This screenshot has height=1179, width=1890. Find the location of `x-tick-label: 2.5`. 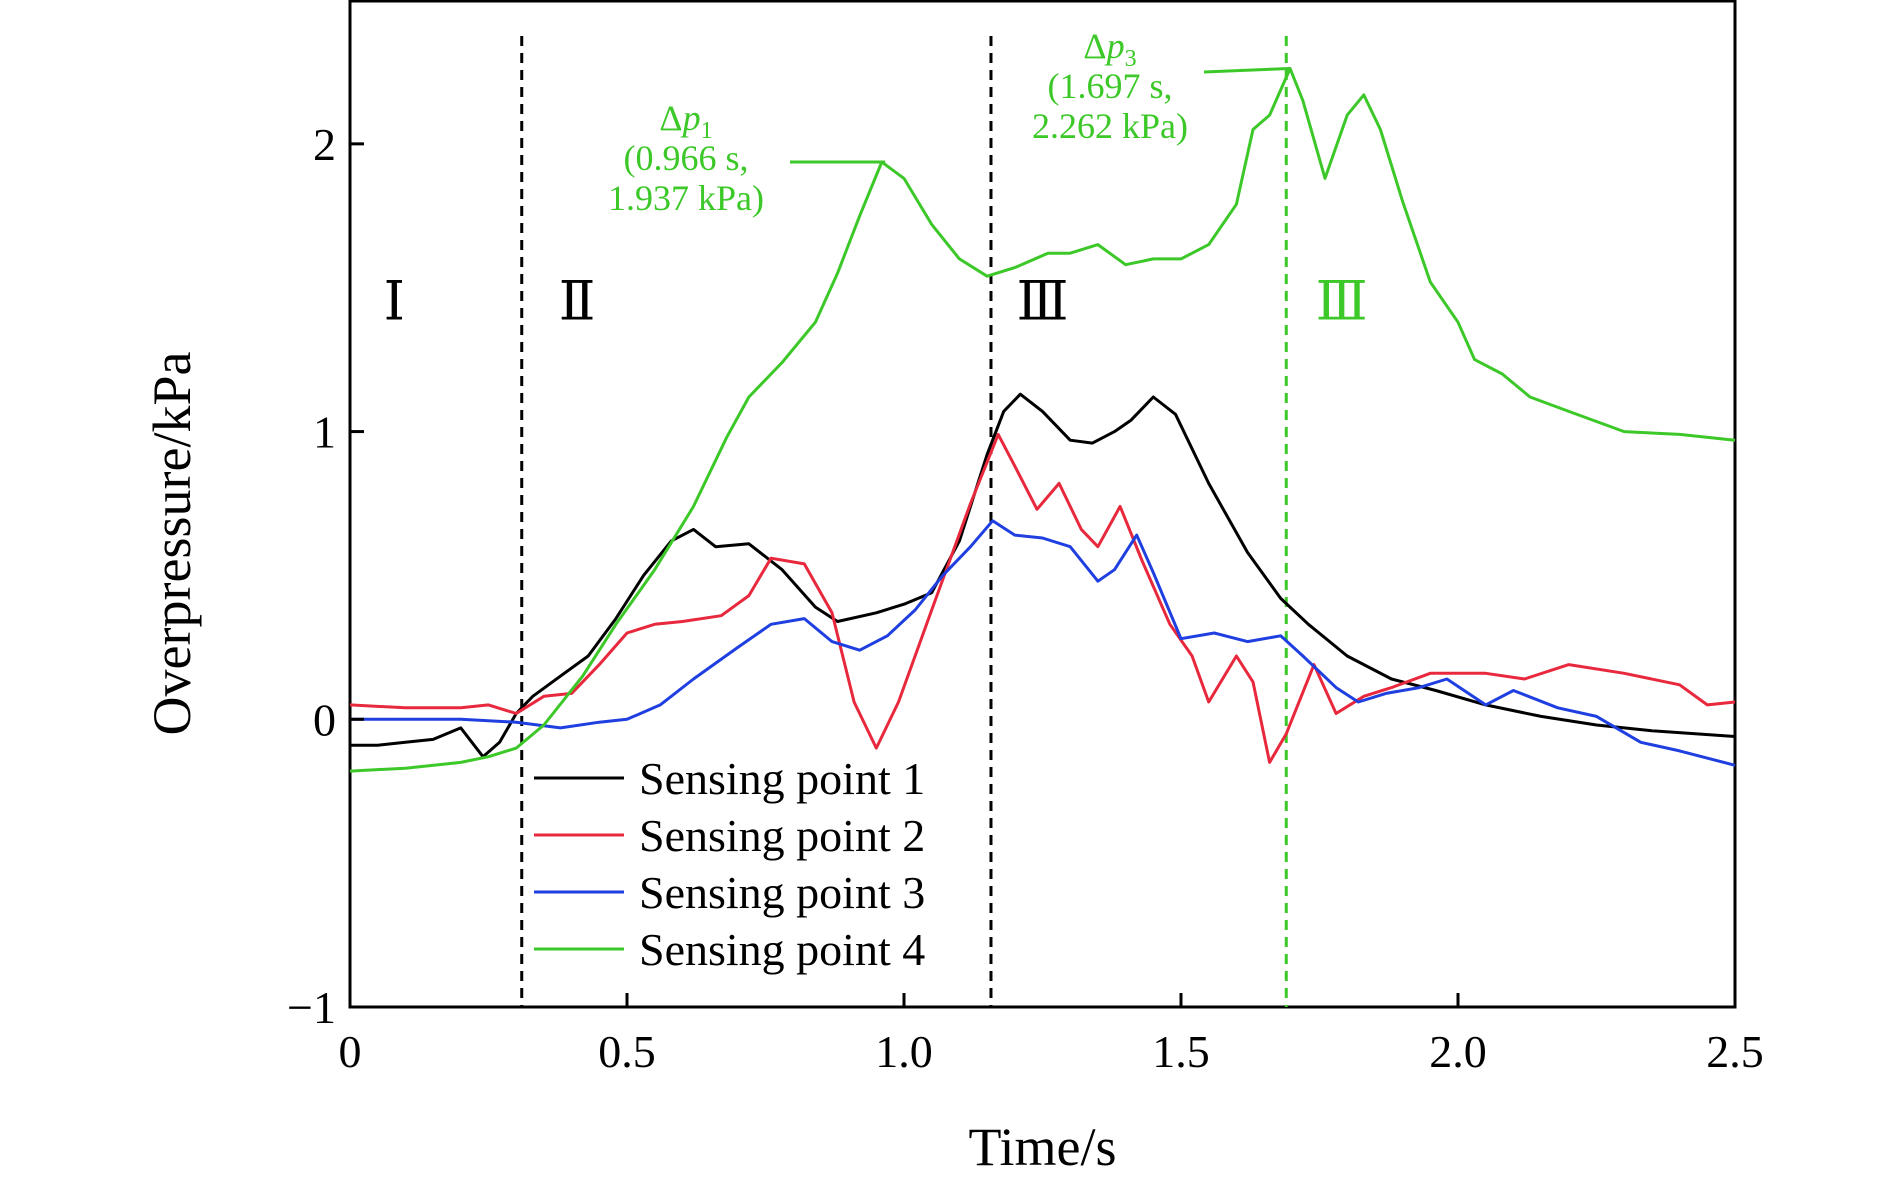

x-tick-label: 2.5 is located at coordinates (1735, 1051).